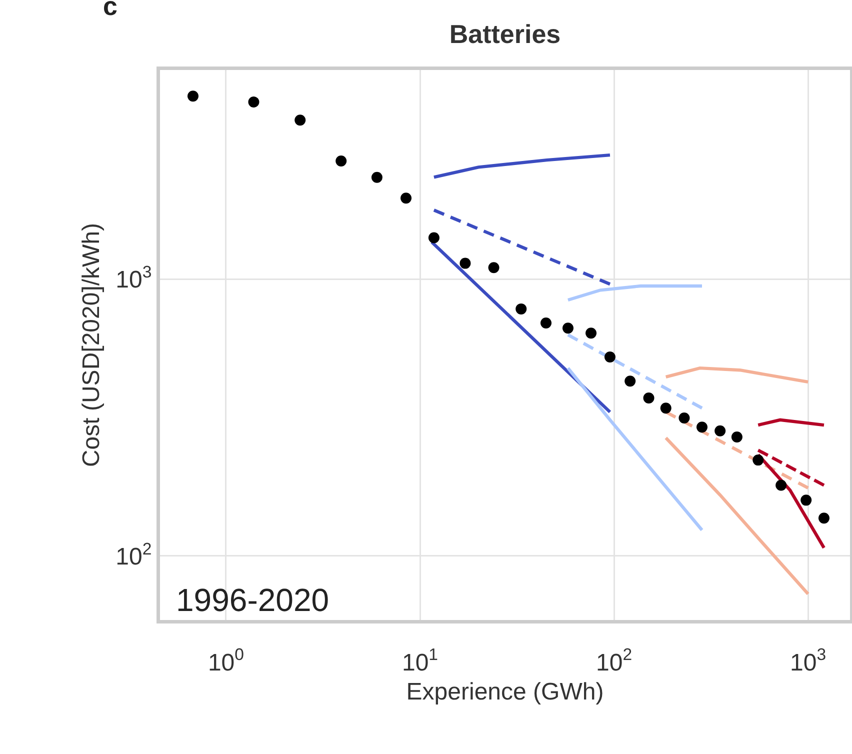  Describe the element at coordinates (226, 660) in the screenshot. I see `x-tick-label: 10$^{0}$` at that location.